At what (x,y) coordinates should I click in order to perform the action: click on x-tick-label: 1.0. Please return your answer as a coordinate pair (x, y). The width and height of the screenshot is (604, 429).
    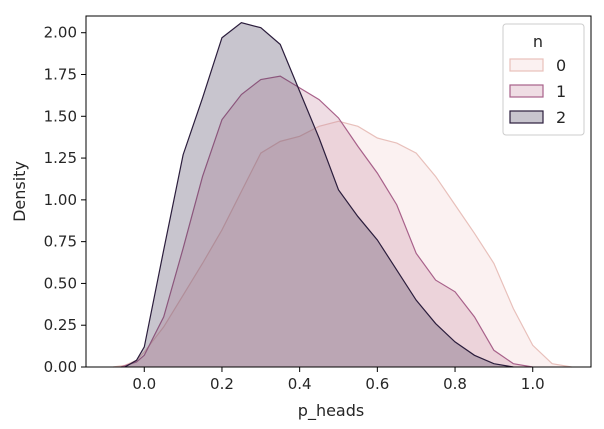
    Looking at the image, I should click on (533, 384).